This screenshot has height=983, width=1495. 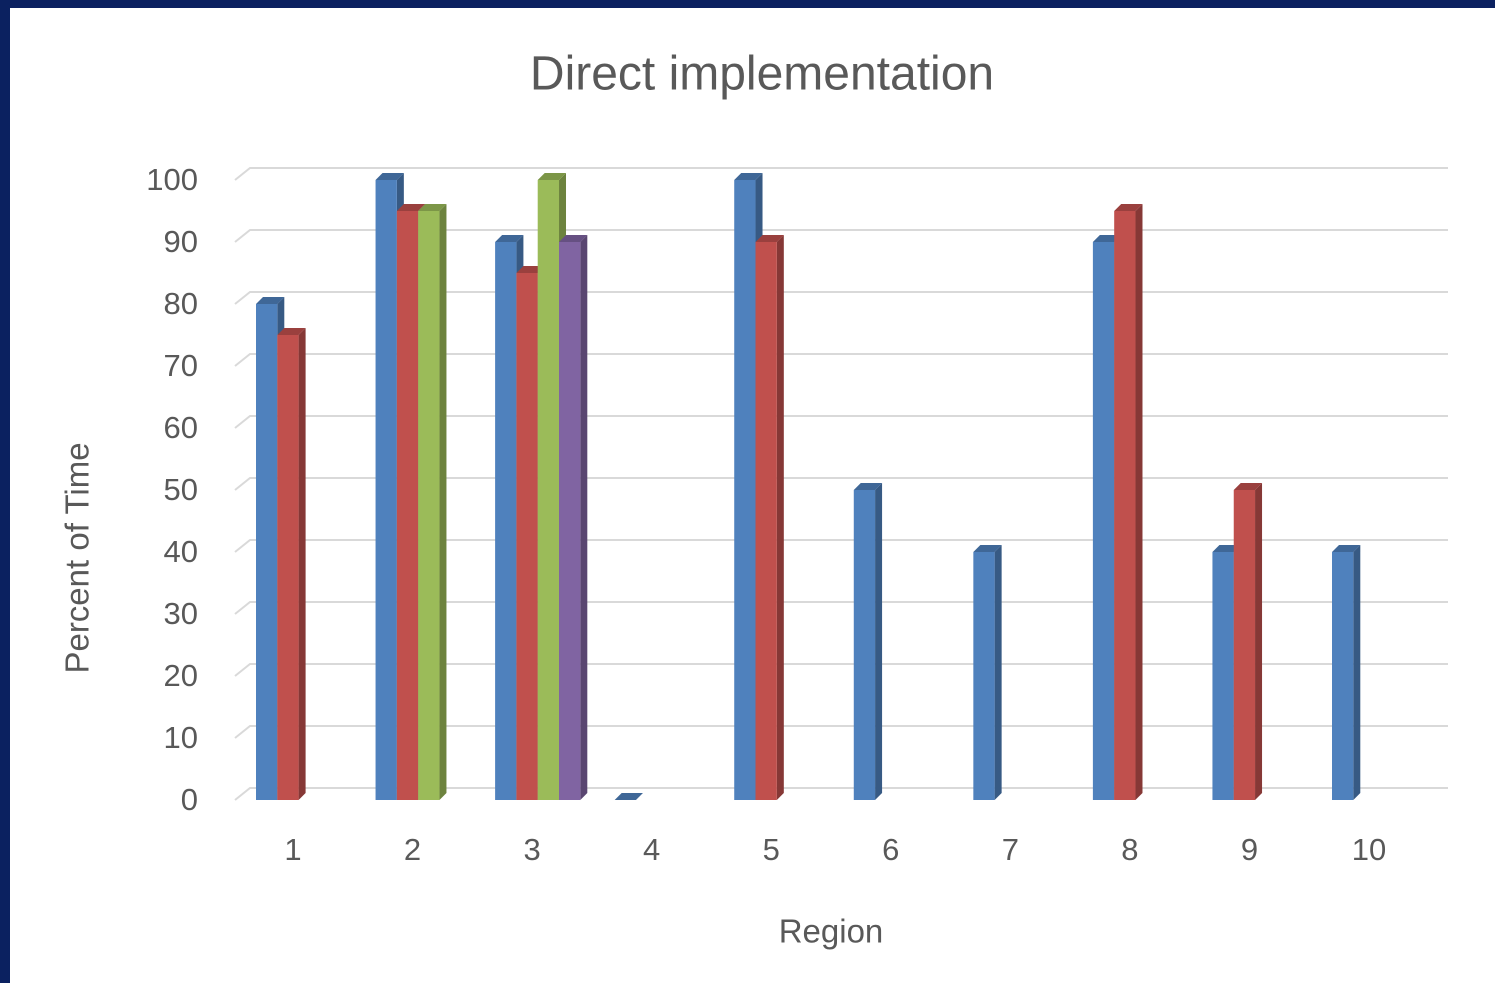 I want to click on x-tick-label: 10, so click(x=1369, y=849).